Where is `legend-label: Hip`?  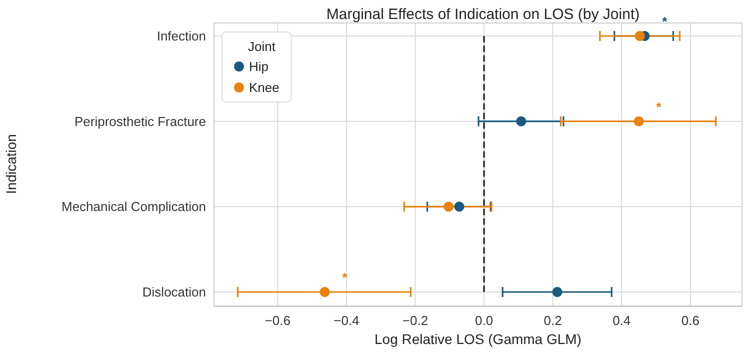 legend-label: Hip is located at coordinates (259, 66).